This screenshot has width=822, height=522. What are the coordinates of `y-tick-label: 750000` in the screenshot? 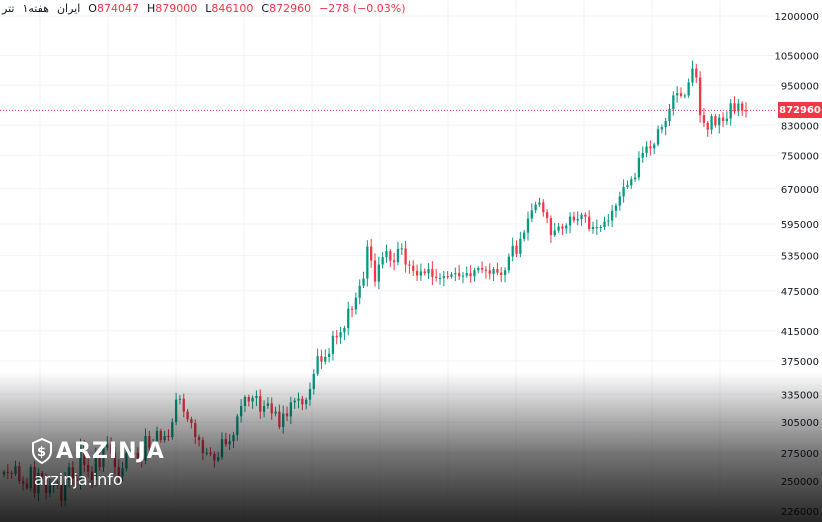 It's located at (800, 156).